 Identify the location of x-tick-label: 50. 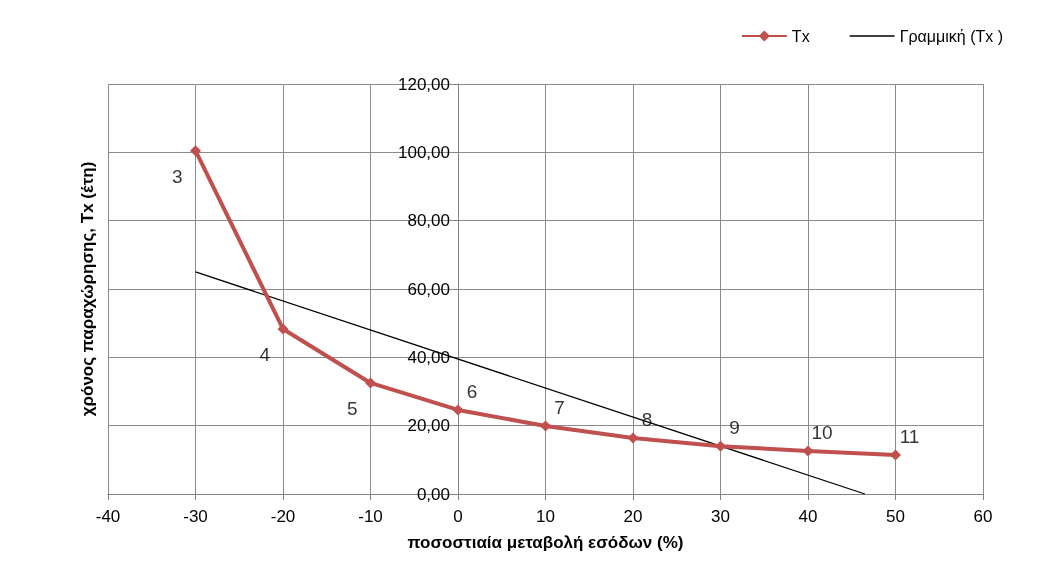
(895, 516).